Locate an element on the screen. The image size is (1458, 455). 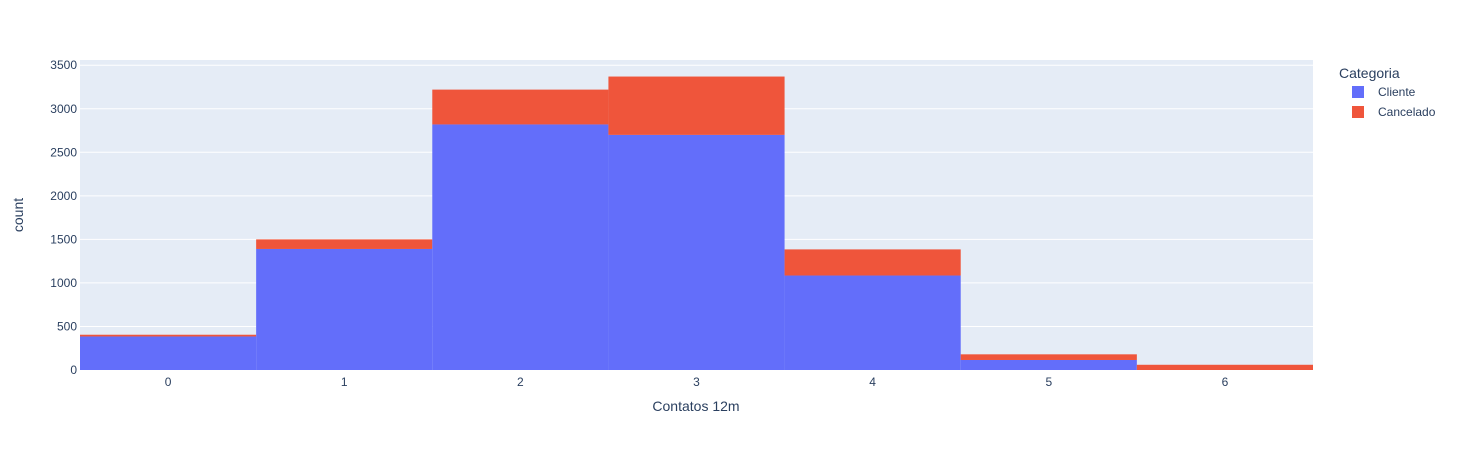
y-tick-label: 3500 is located at coordinates (63, 65).